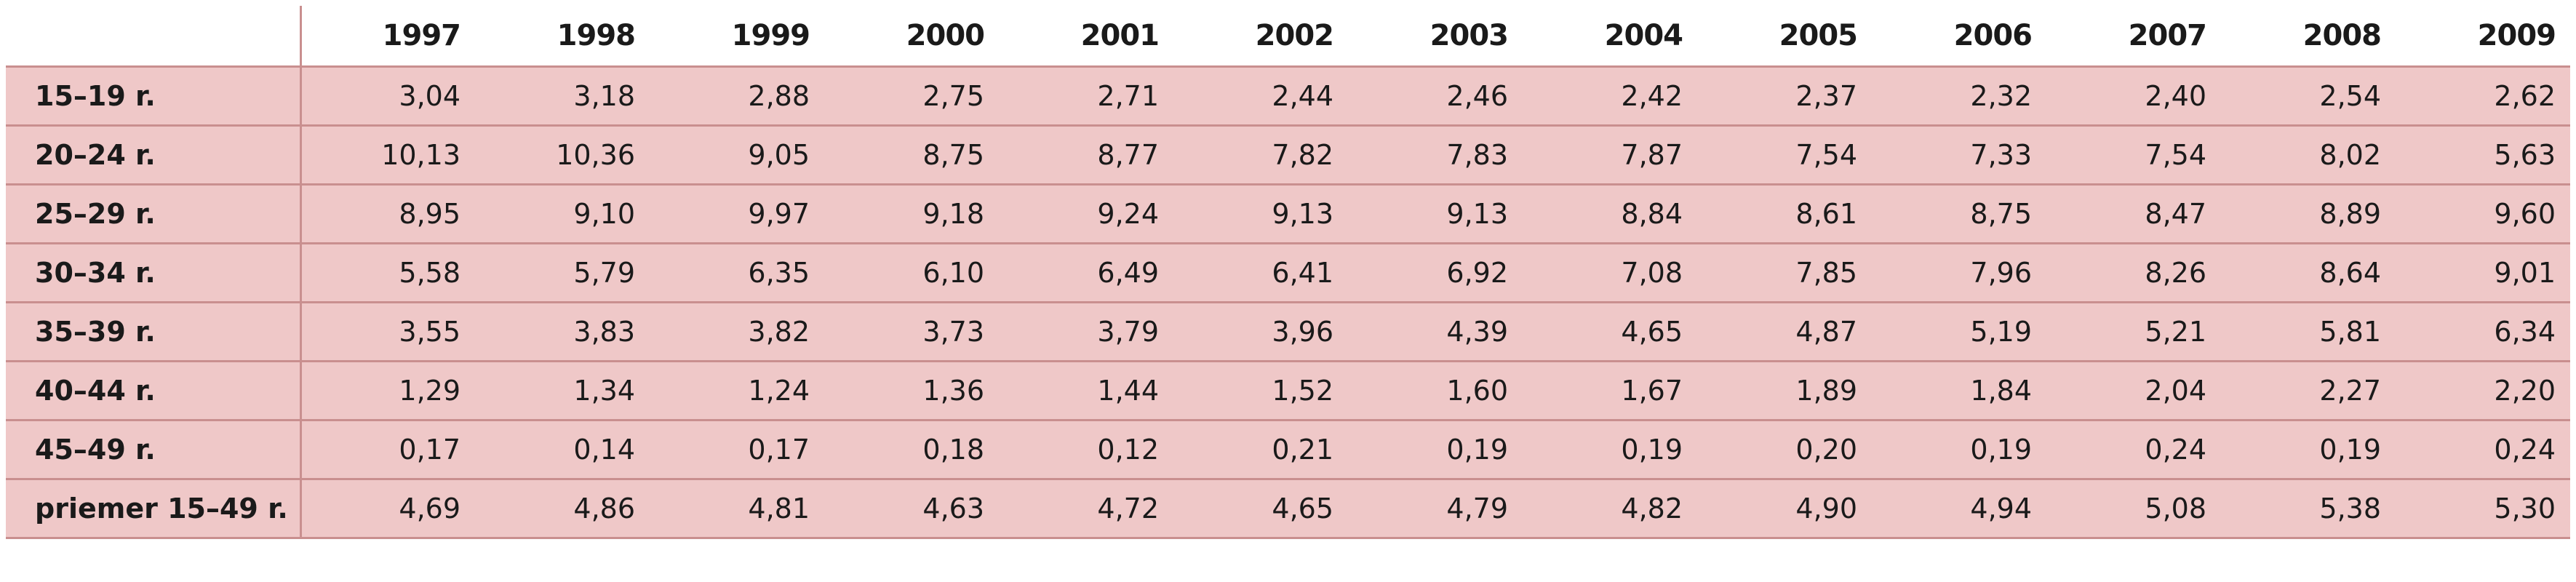 This screenshot has width=2576, height=582. What do you see at coordinates (1260, 37) in the screenshot?
I see `column-header: 2002` at bounding box center [1260, 37].